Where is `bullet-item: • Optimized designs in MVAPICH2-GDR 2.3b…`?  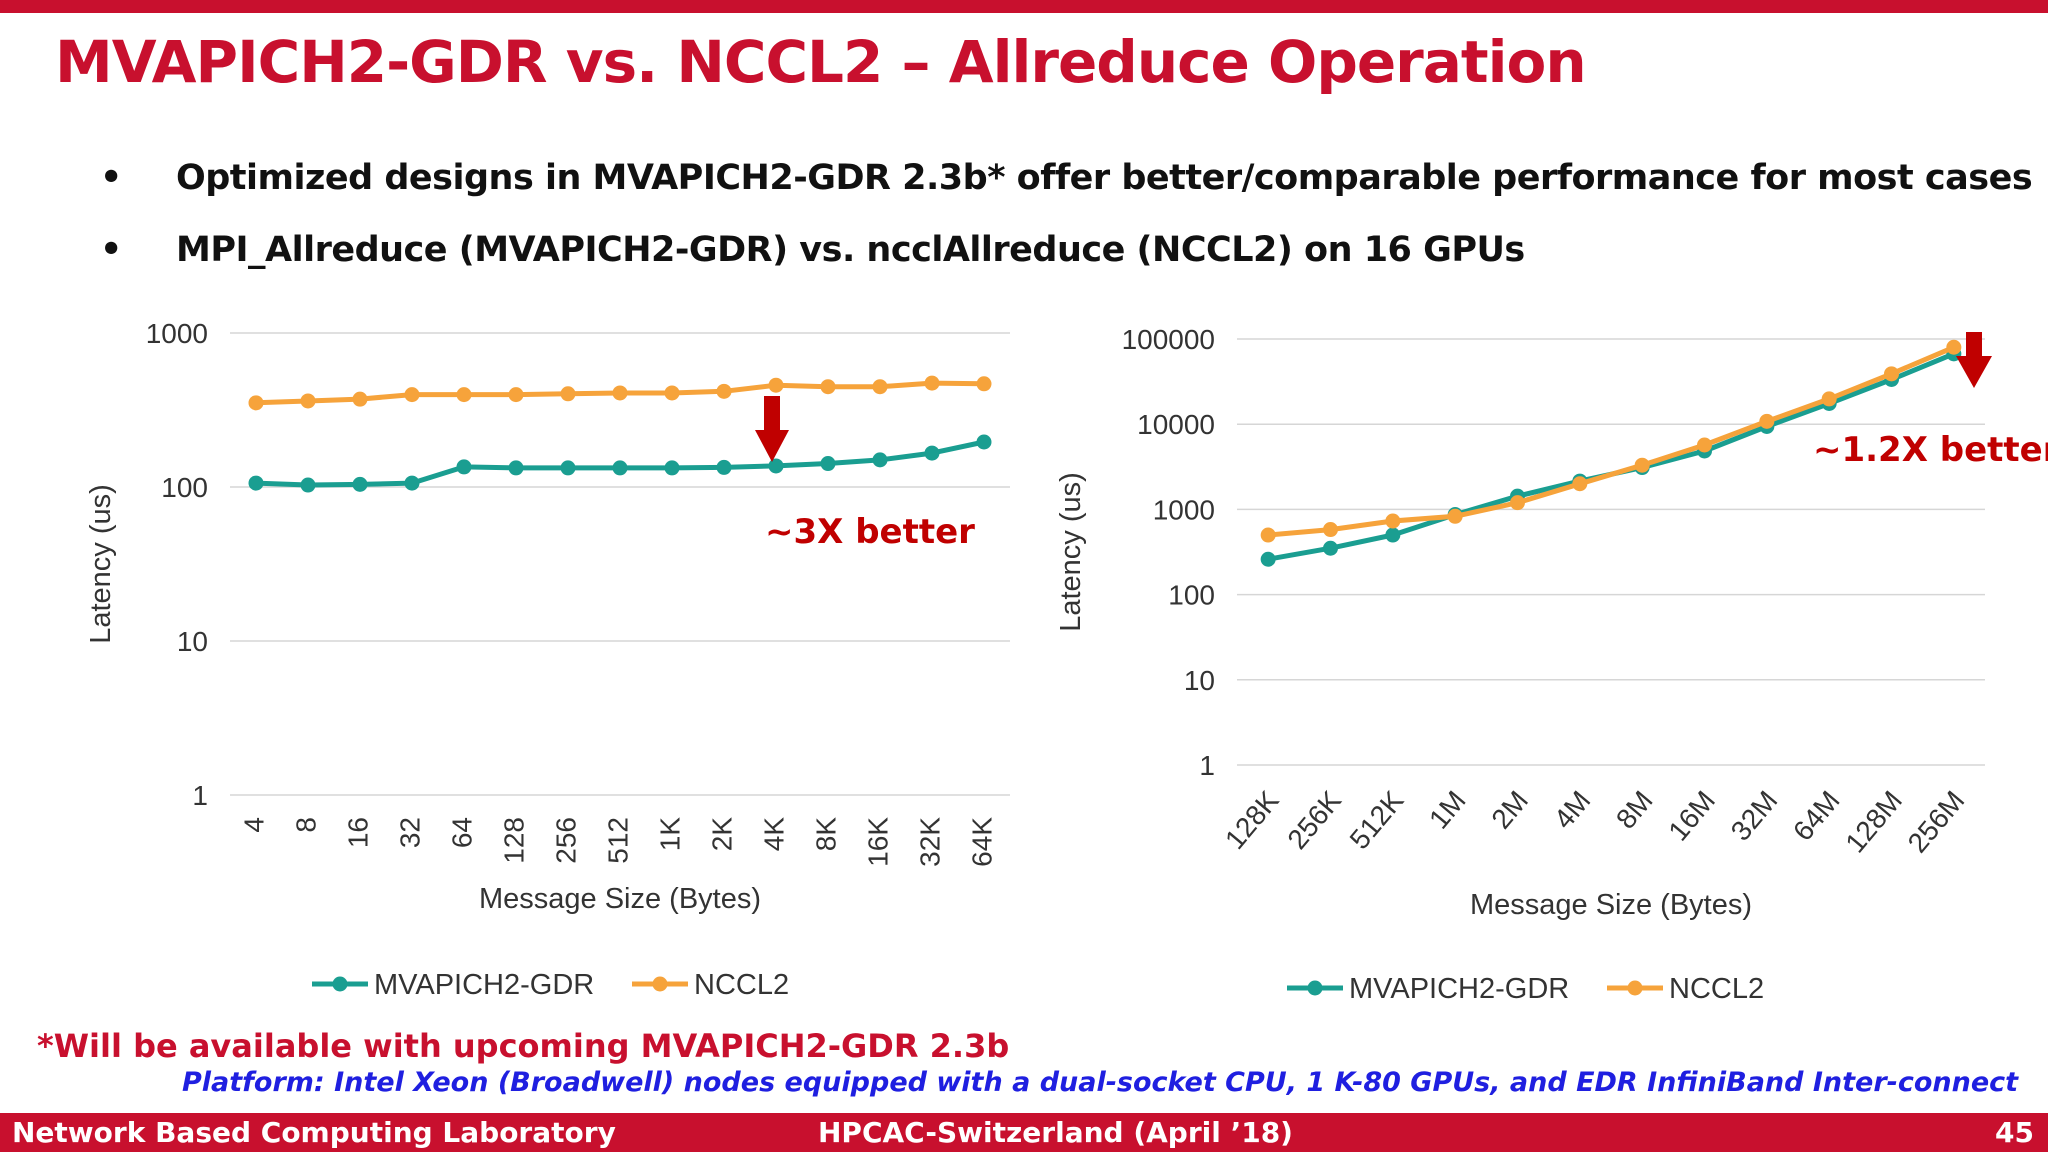 bullet-item: • Optimized designs in MVAPICH2-GDR 2.3b… is located at coordinates (1066, 194).